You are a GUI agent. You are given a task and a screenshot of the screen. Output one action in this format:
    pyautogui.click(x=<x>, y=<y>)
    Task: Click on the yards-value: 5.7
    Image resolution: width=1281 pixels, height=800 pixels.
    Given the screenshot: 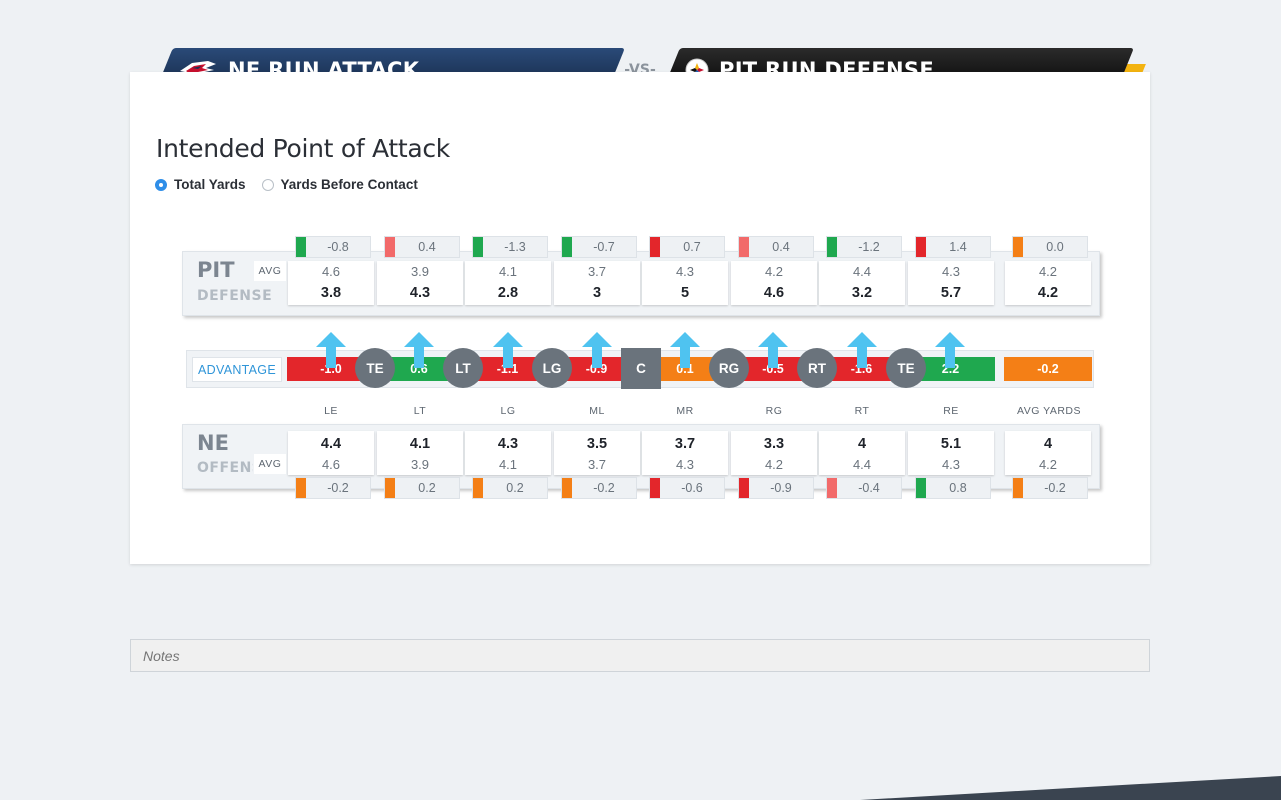 What is the action you would take?
    pyautogui.click(x=951, y=293)
    